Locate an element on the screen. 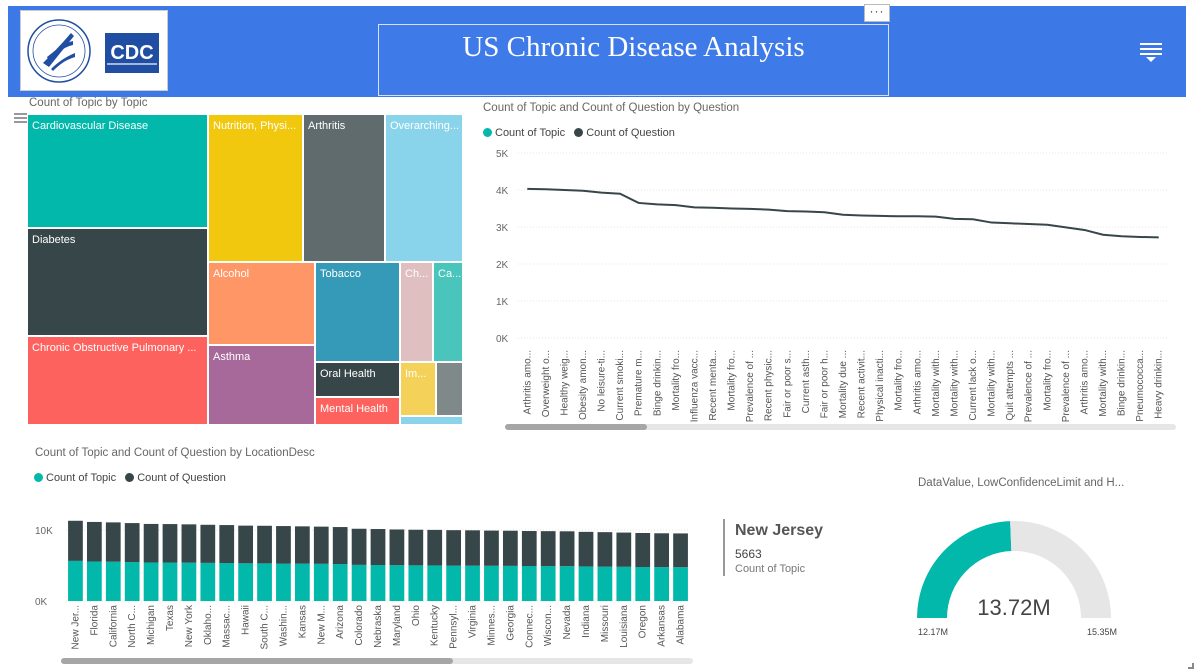 The height and width of the screenshot is (669, 1194). x-tick-label: California is located at coordinates (113, 626).